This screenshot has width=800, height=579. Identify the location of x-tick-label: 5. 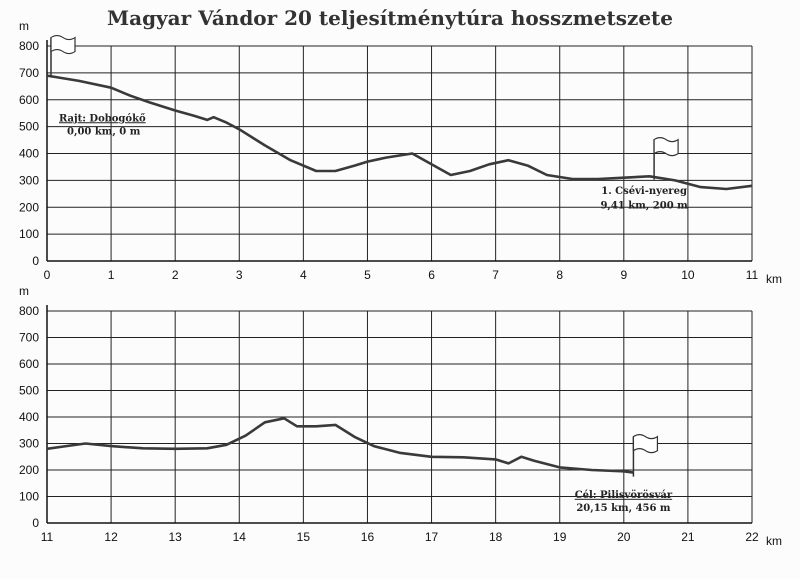
(367, 275).